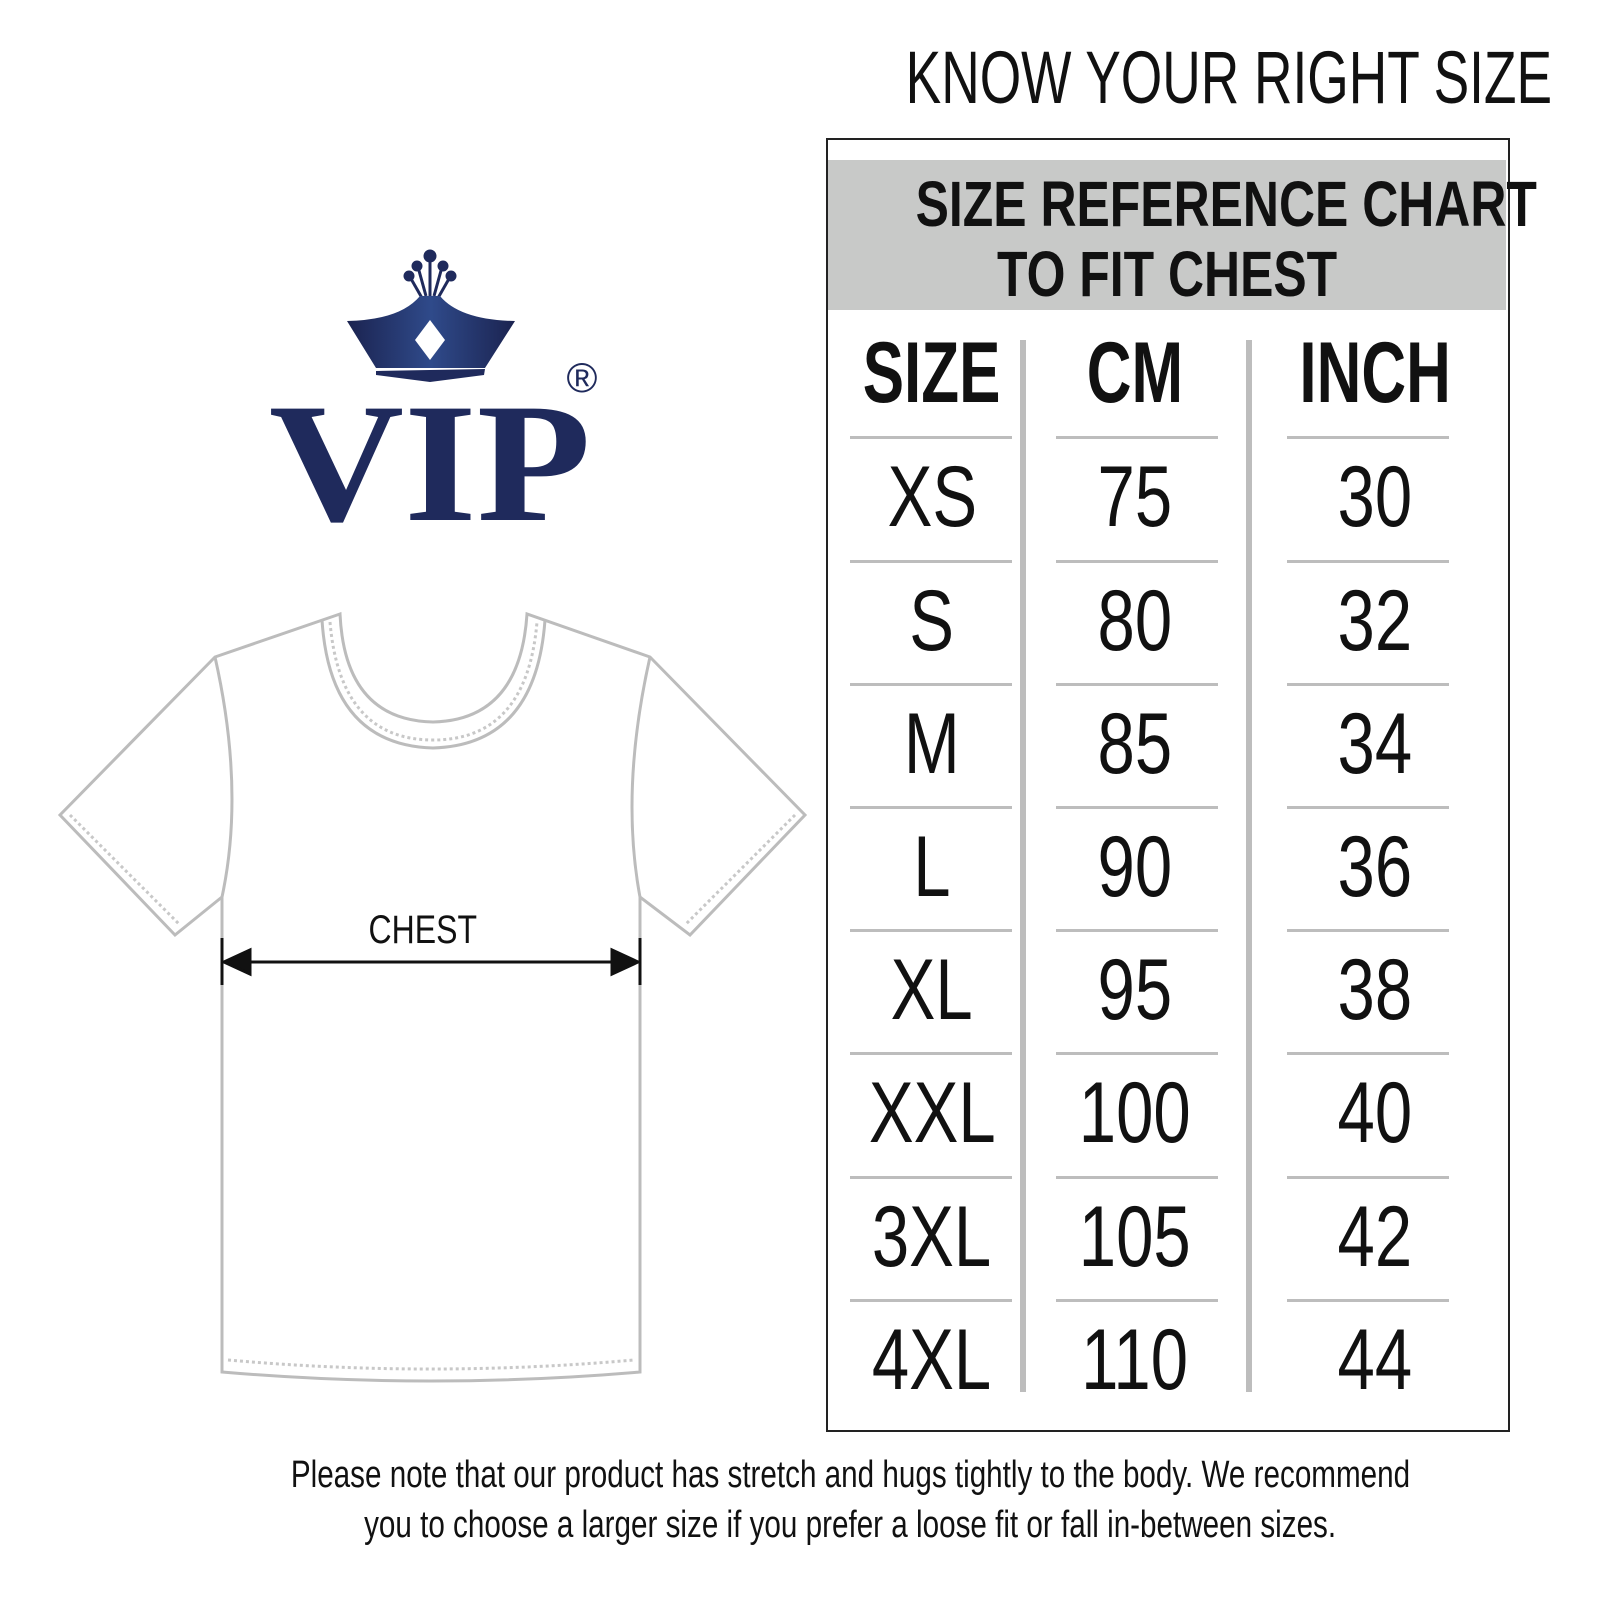 The image size is (1600, 1600). I want to click on cell-cm: 95, so click(1135, 990).